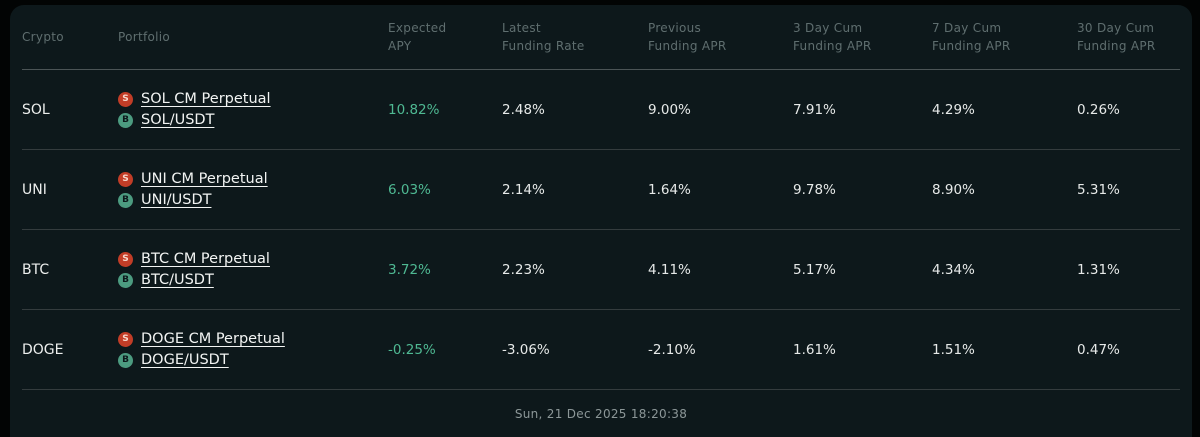 This screenshot has width=1200, height=437. Describe the element at coordinates (185, 360) in the screenshot. I see `portfolio-spot-link: DOGE/USDT` at that location.